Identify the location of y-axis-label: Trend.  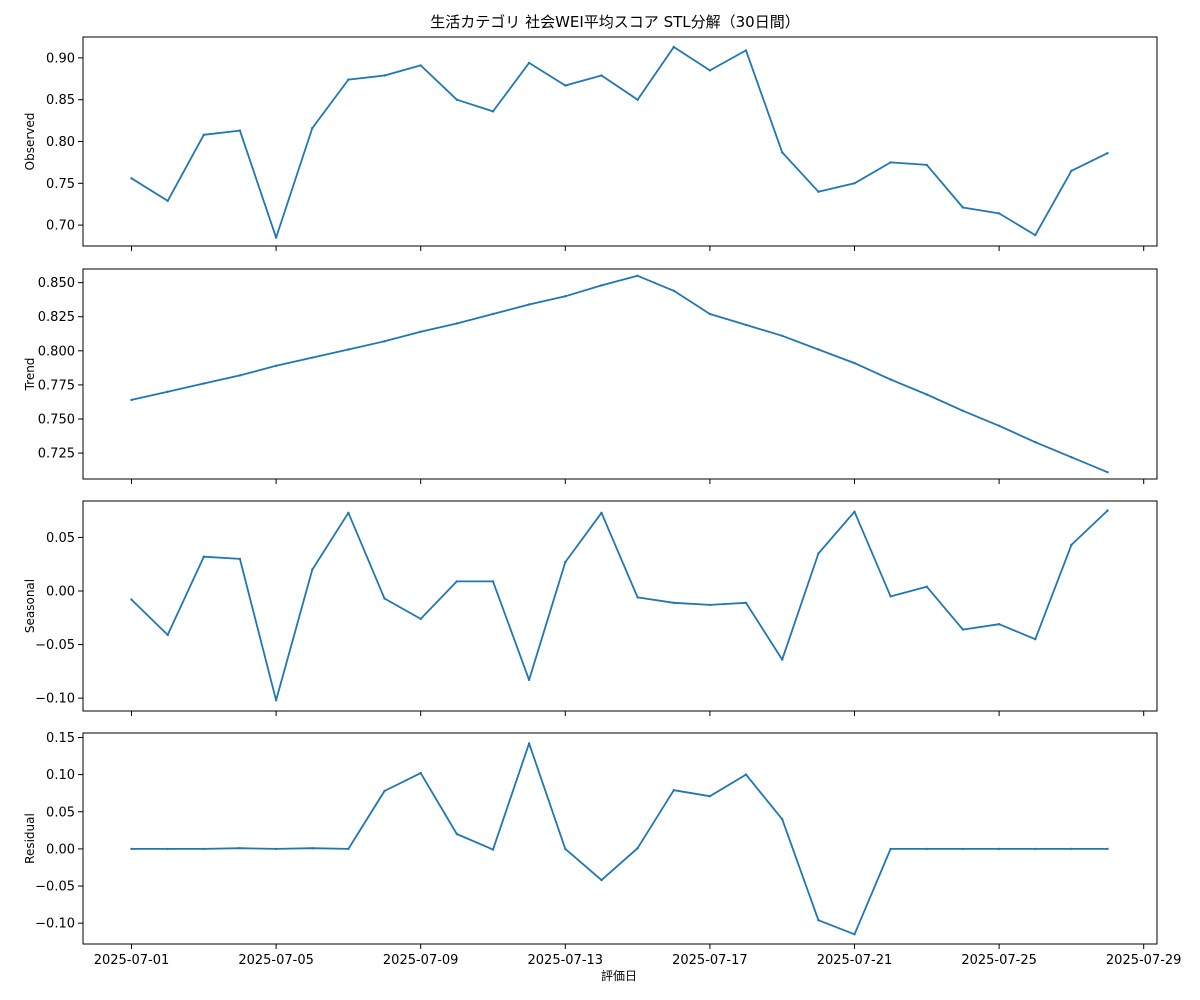
(30, 375).